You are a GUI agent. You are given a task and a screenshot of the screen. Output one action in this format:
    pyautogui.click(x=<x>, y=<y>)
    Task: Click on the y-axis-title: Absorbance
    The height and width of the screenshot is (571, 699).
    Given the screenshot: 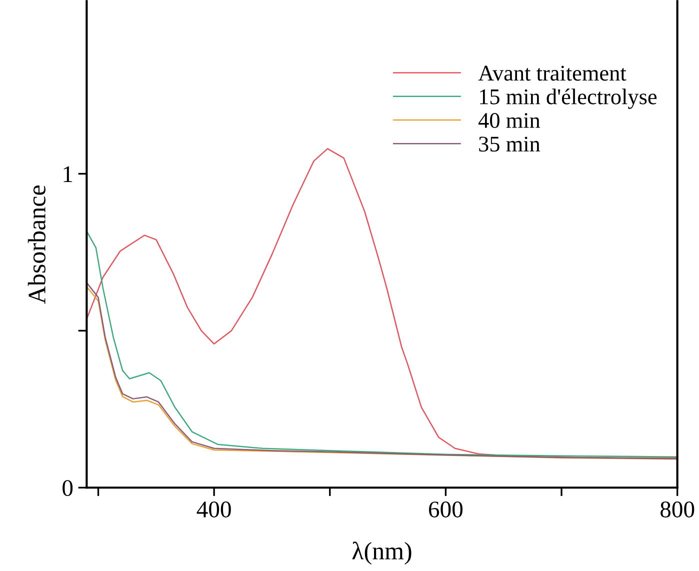 What is the action you would take?
    pyautogui.click(x=37, y=245)
    